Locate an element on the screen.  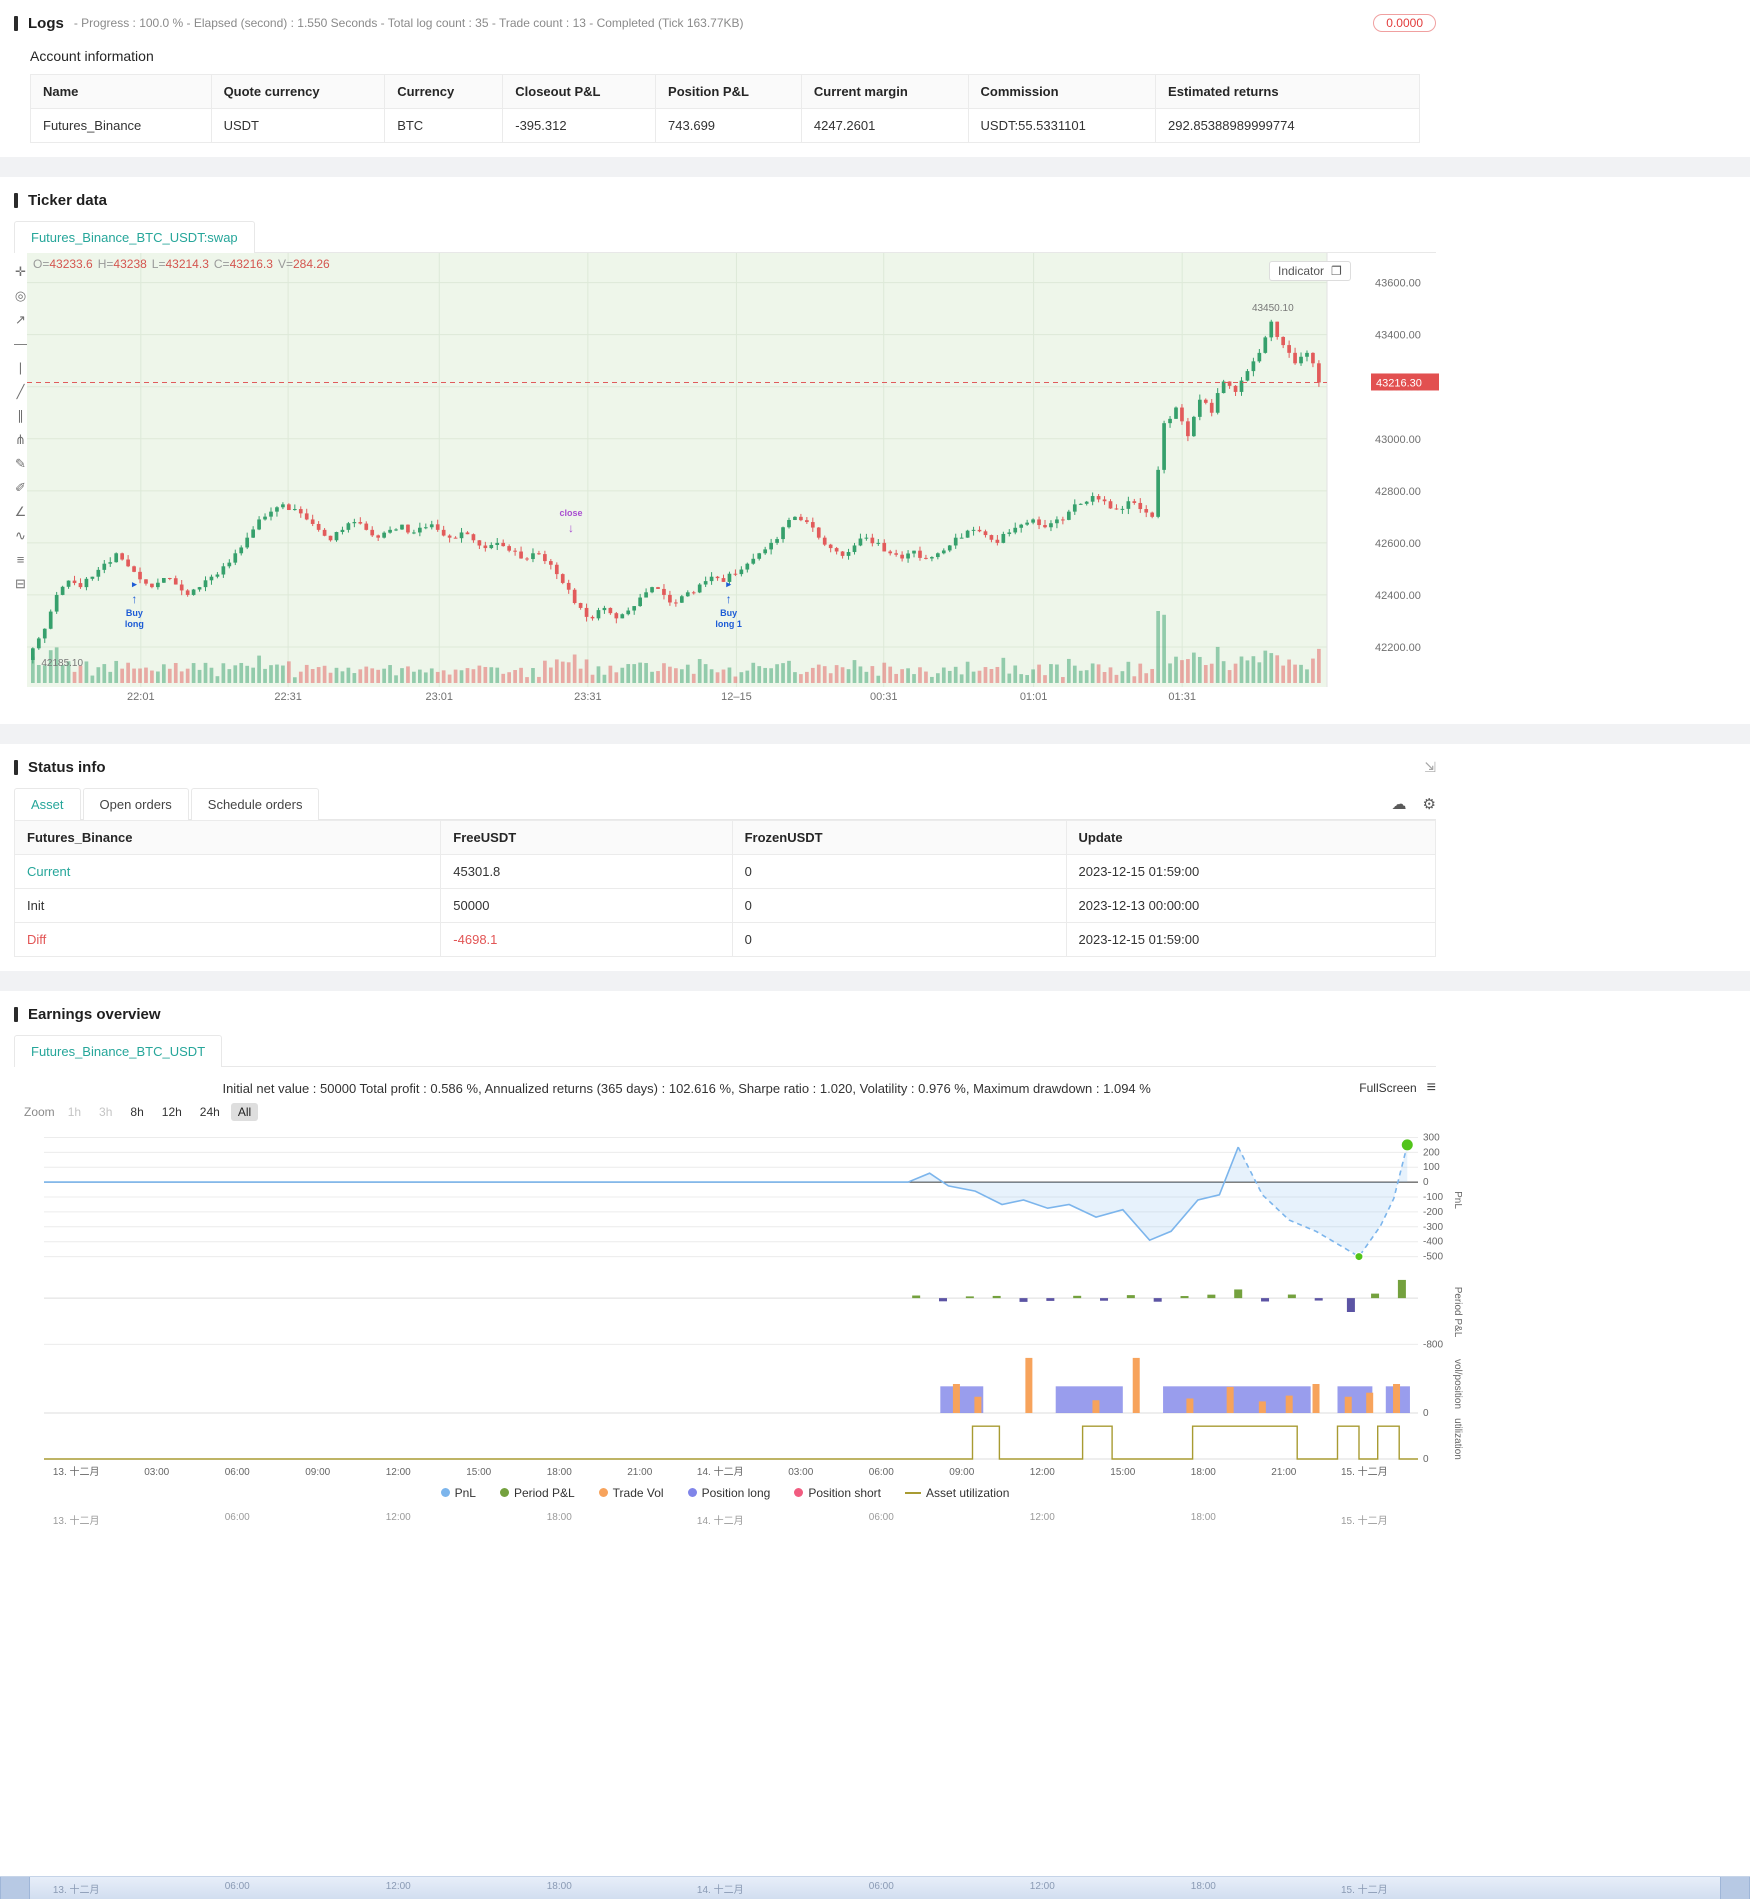
navigator-label: 14. 十二月 is located at coordinates (720, 1521).